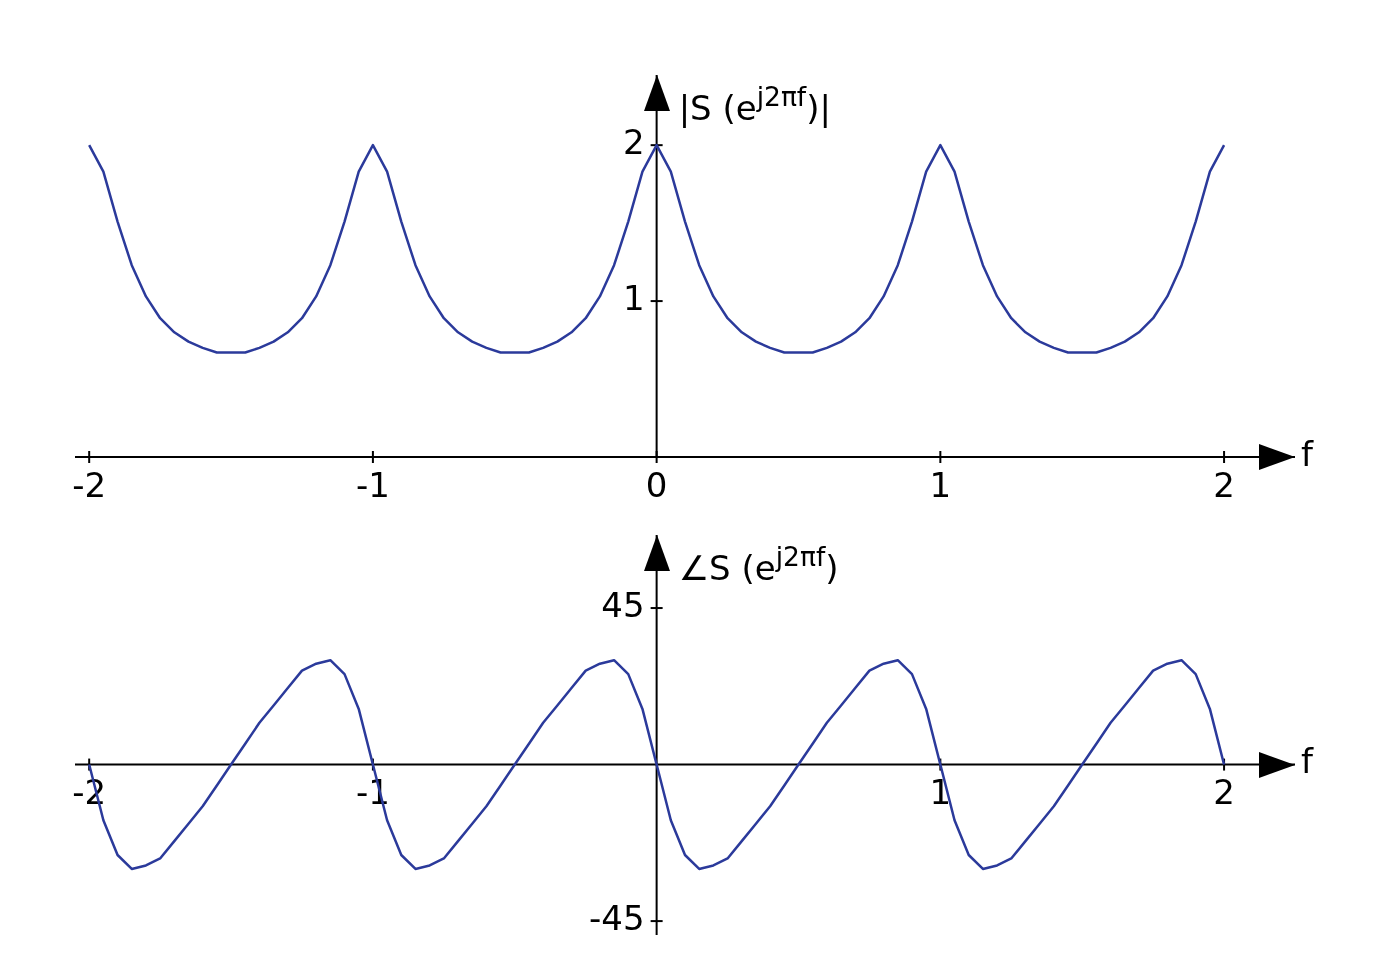 The width and height of the screenshot is (1374, 970). What do you see at coordinates (89, 484) in the screenshot?
I see `x-tick-label: -2` at bounding box center [89, 484].